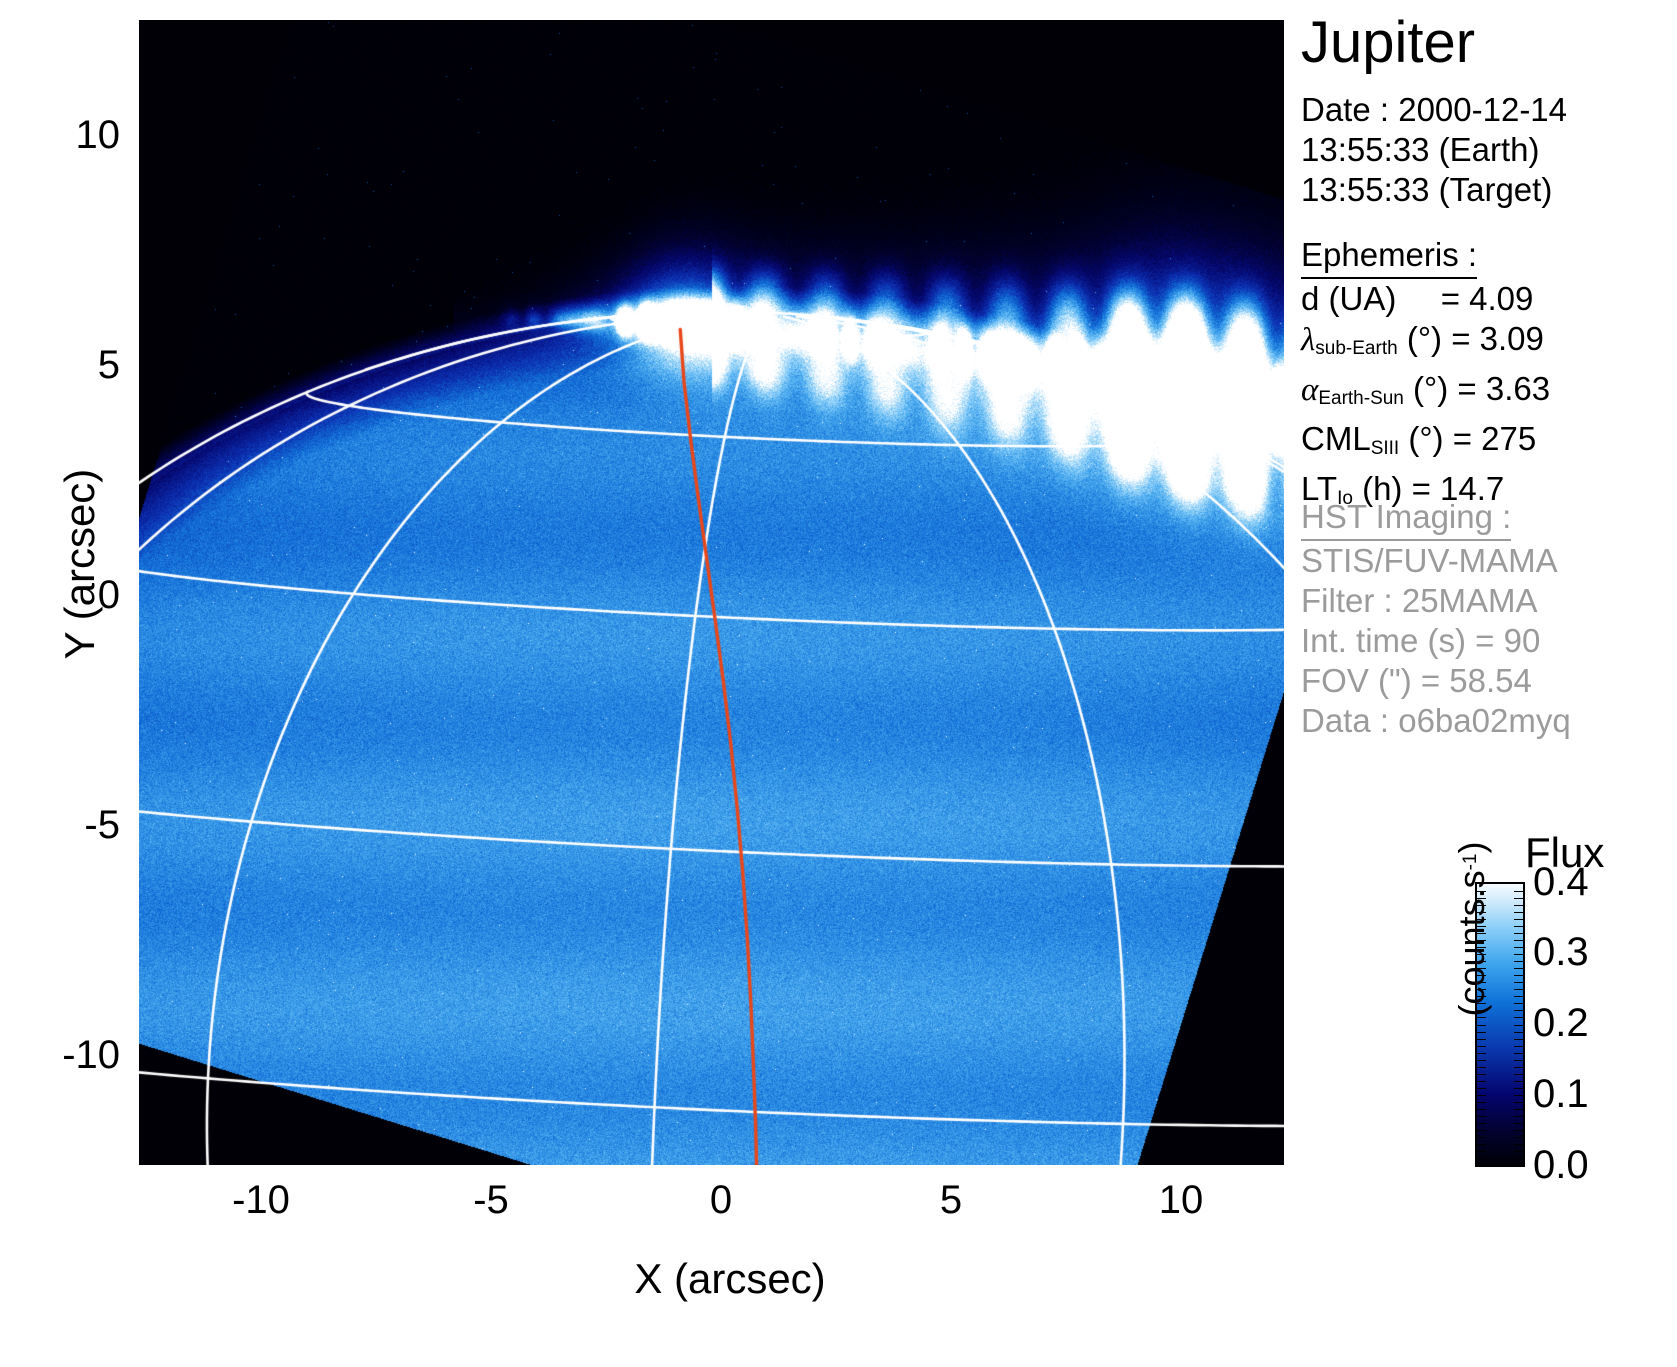  I want to click on colorbar-axis-title: (counts.s-1), so click(1472, 929).